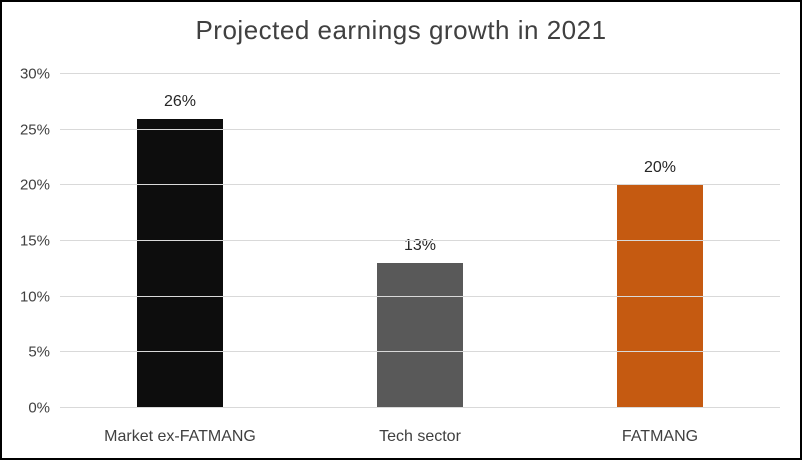  What do you see at coordinates (420, 246) in the screenshot?
I see `bar-value-label: 13%` at bounding box center [420, 246].